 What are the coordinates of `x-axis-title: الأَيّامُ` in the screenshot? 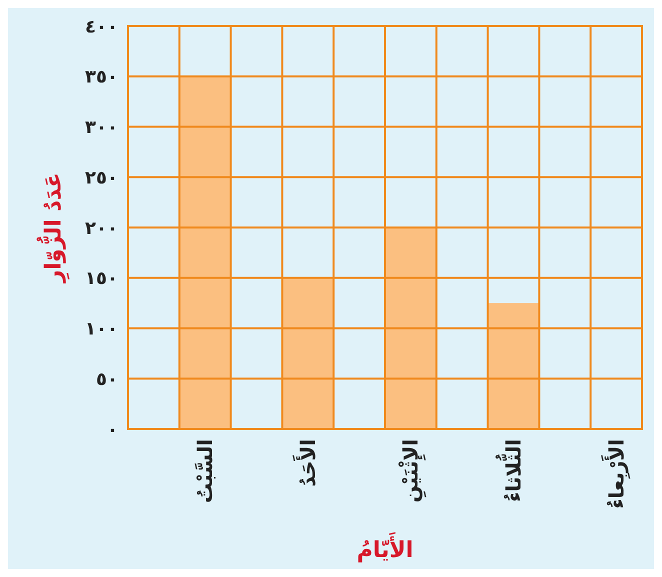 It's located at (385, 547).